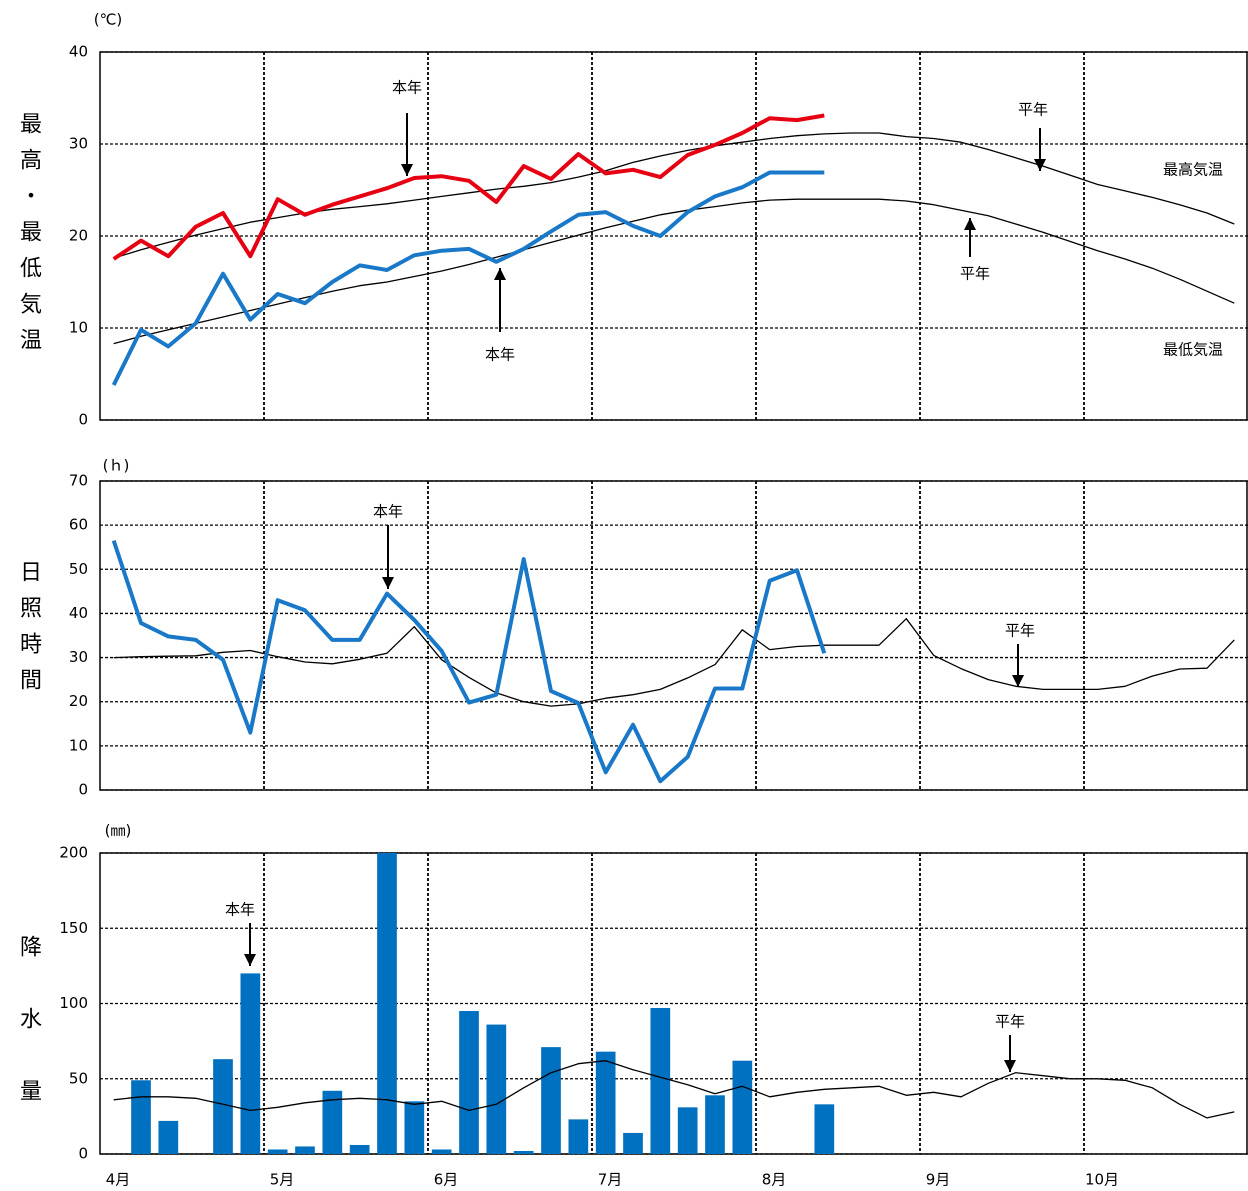 This screenshot has height=1191, width=1248. Describe the element at coordinates (78, 481) in the screenshot. I see `y-tick-label: 70` at that location.